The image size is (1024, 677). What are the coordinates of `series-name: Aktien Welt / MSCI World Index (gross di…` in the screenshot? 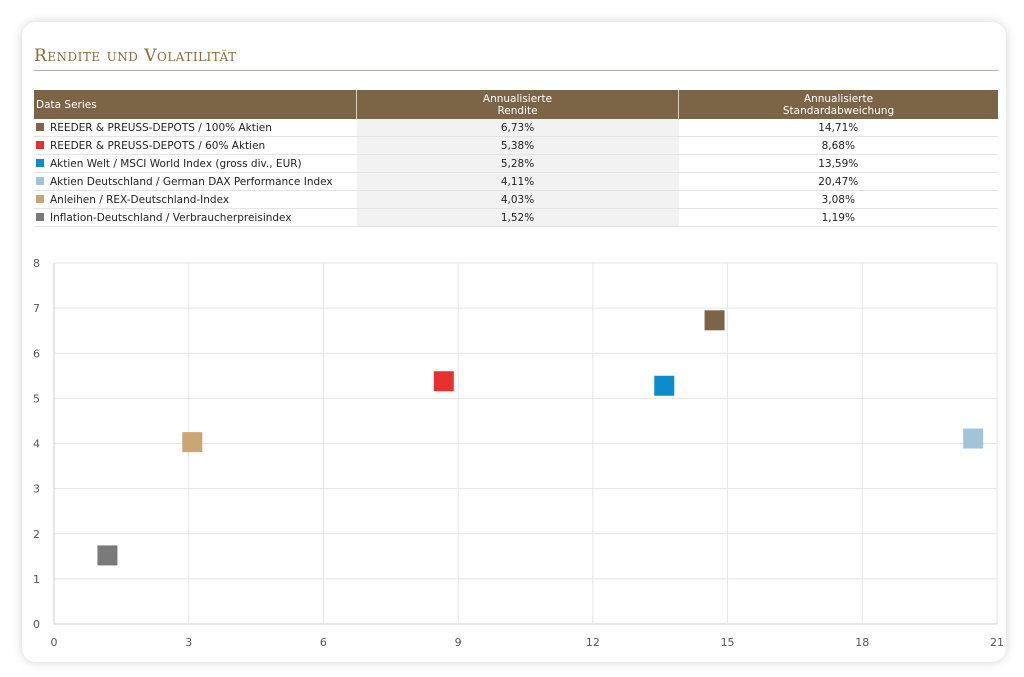 It's located at (176, 163).